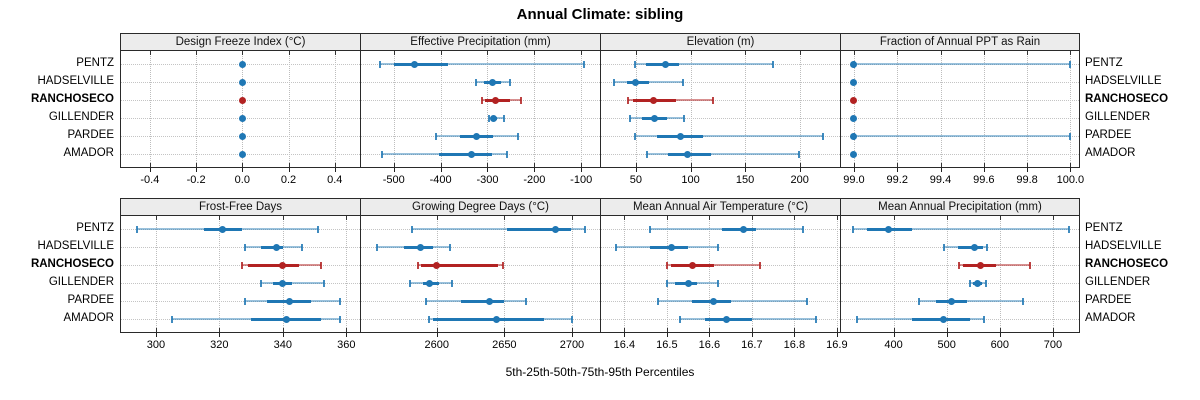 This screenshot has height=400, width=1200. Describe the element at coordinates (240, 42) in the screenshot. I see `panel-header: Design Freeze Index (°C)` at that location.